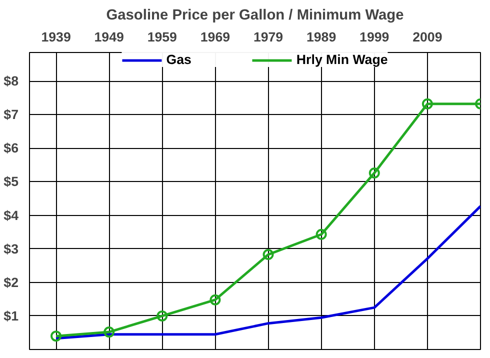 The height and width of the screenshot is (358, 490). Describe the element at coordinates (12, 215) in the screenshot. I see `y-tick-label: $4` at that location.